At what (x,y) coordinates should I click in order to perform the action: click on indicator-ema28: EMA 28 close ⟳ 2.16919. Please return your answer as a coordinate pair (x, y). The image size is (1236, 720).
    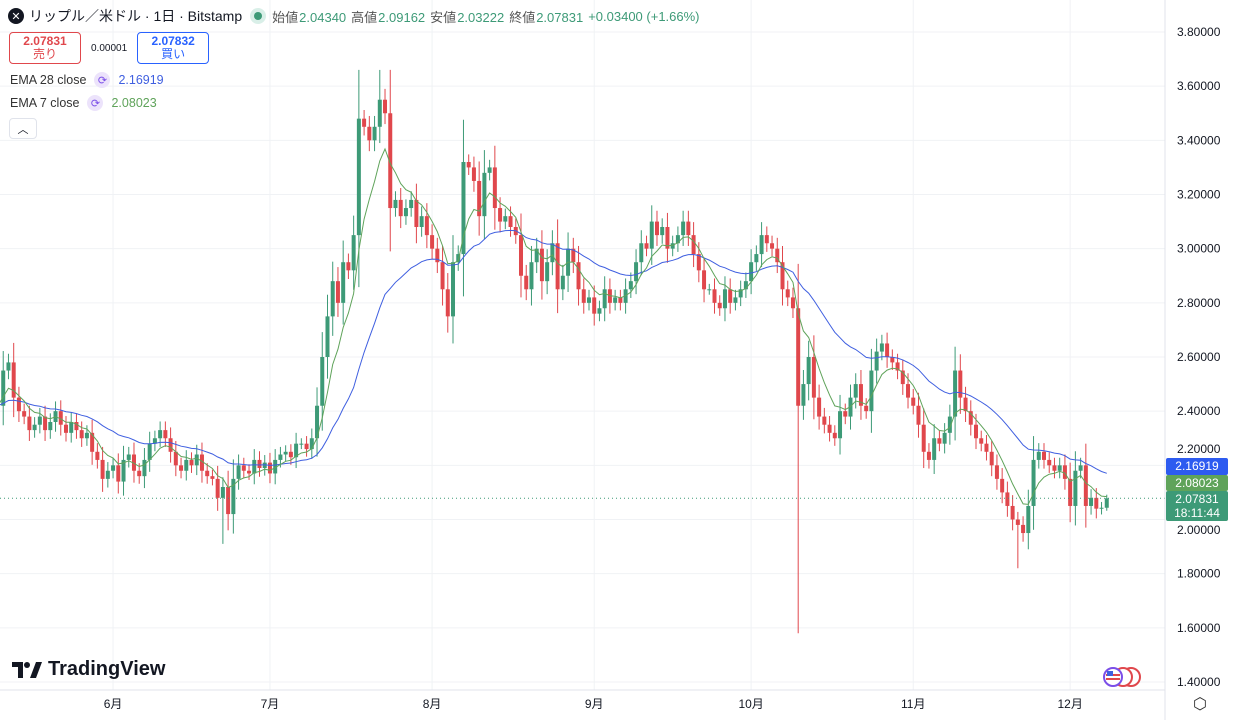
    Looking at the image, I should click on (87, 80).